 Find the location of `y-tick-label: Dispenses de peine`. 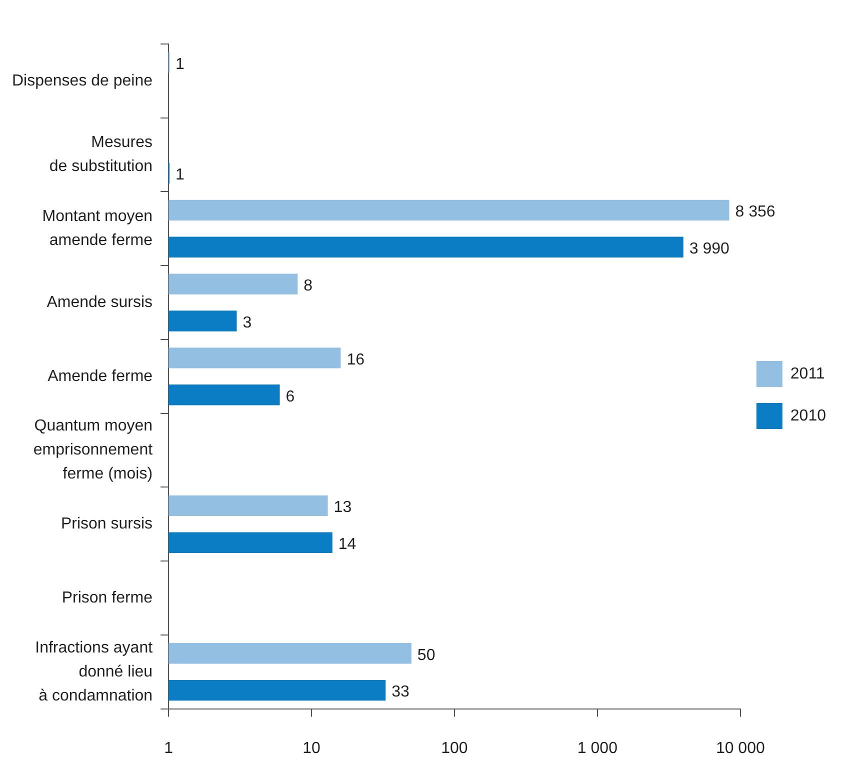

y-tick-label: Dispenses de peine is located at coordinates (82, 81).